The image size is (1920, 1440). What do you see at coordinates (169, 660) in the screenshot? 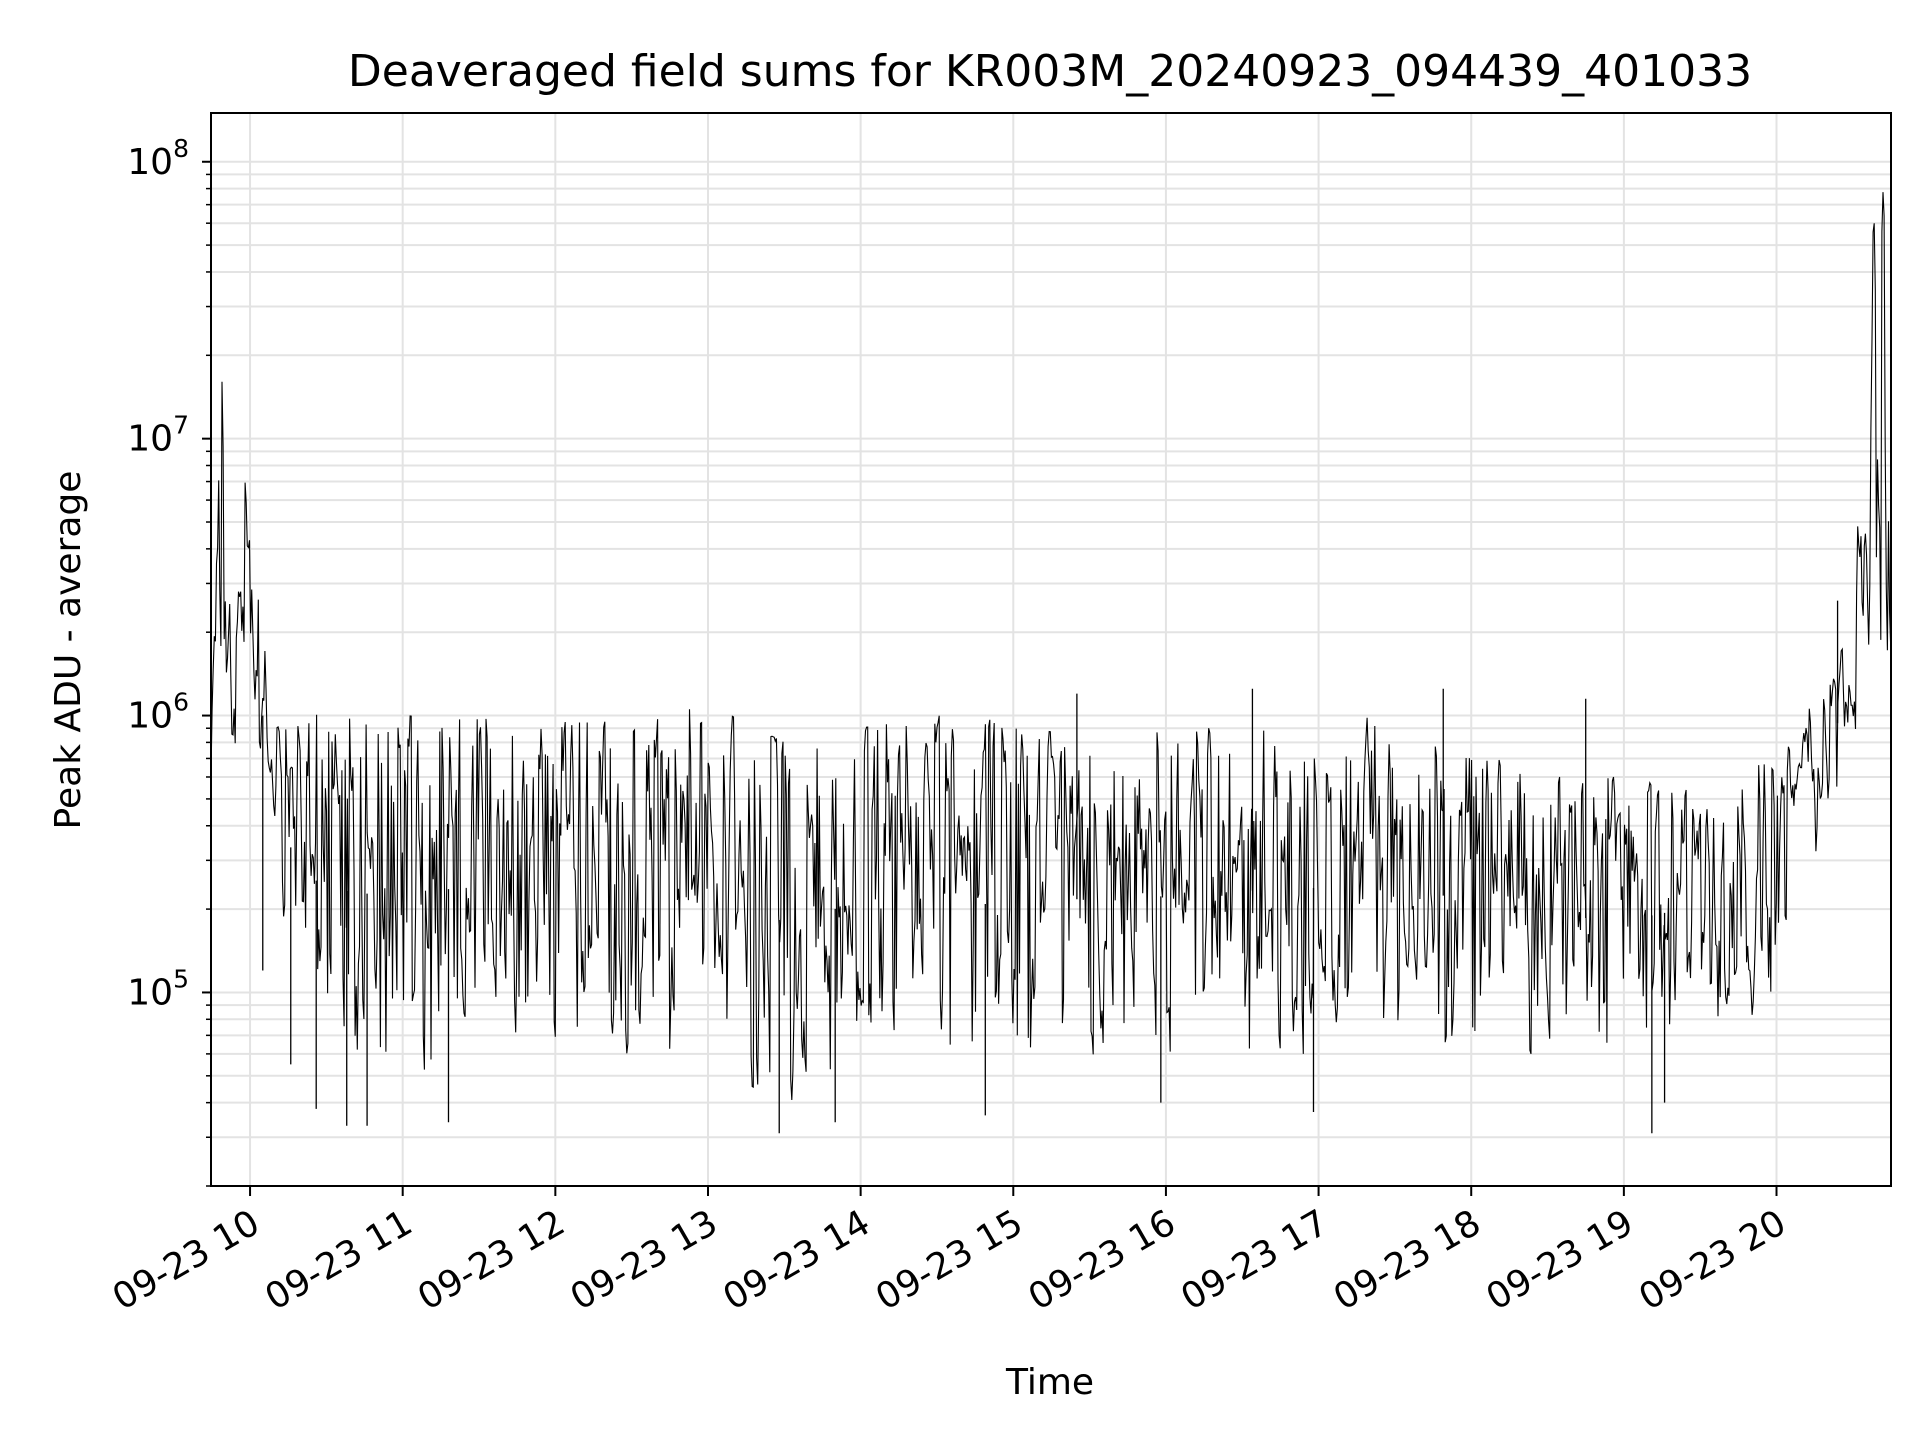
I see `y-axis-ticks: 10⁵ 10⁶ 10⁷ 10⁸` at bounding box center [169, 660].